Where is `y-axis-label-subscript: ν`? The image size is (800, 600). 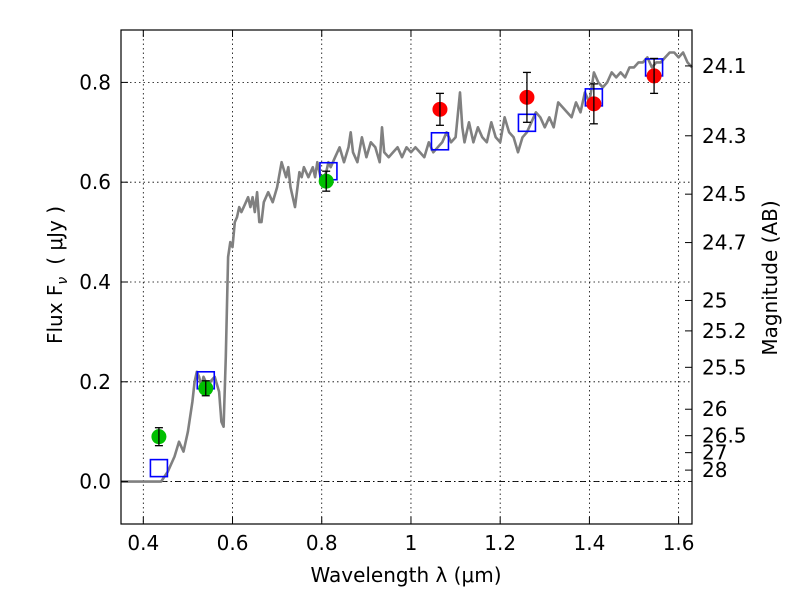 y-axis-label-subscript: ν is located at coordinates (63, 281).